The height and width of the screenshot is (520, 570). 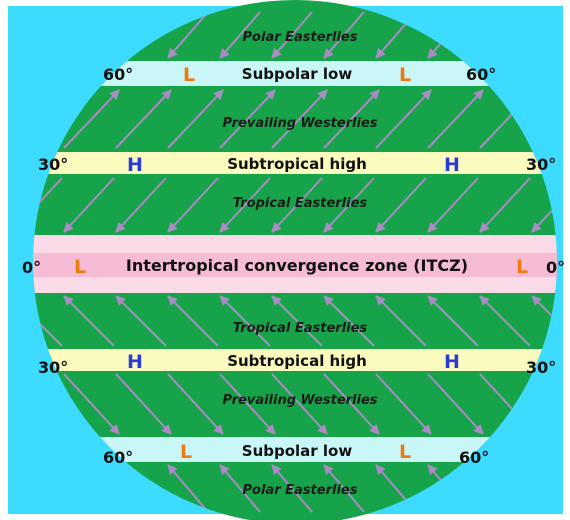 I want to click on prevailing-westerlies-south-label: Prevailing Westerlies, so click(x=299, y=400).